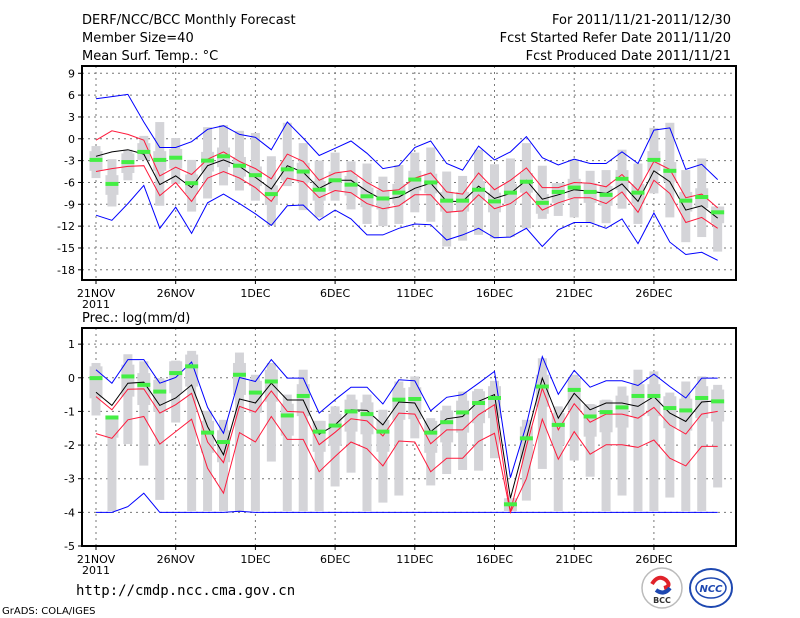  Describe the element at coordinates (335, 293) in the screenshot. I see `x-tick-label: 6DEC` at that location.